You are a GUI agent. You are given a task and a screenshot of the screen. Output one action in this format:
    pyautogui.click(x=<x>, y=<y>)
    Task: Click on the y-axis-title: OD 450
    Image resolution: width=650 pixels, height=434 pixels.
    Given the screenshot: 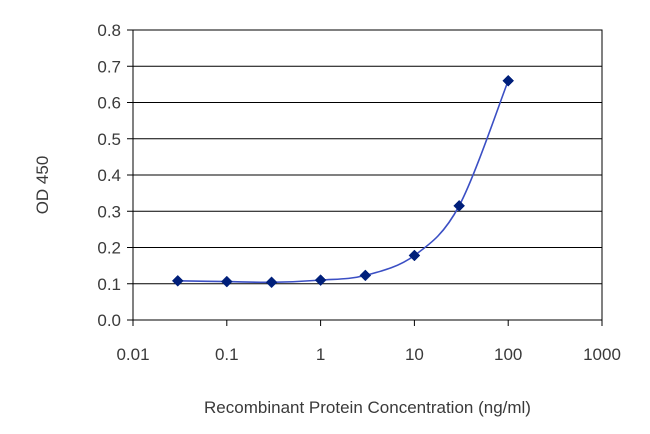 What is the action you would take?
    pyautogui.click(x=42, y=185)
    